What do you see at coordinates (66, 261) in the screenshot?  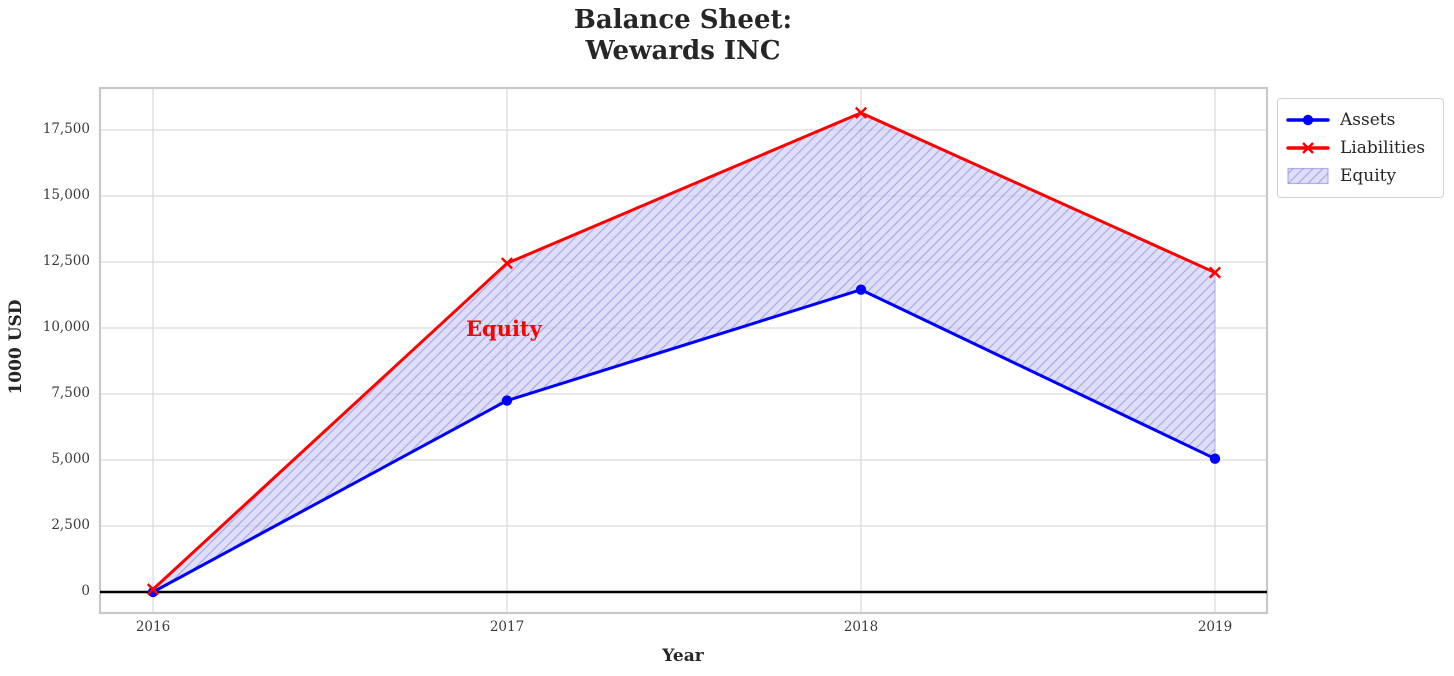 I see `y-tick-label: 12,500` at bounding box center [66, 261].